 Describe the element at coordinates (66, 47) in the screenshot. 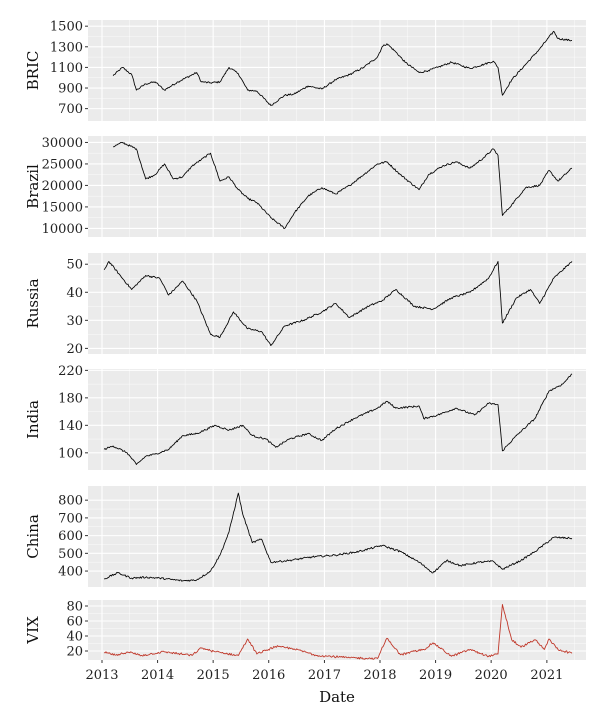

I see `bric-y-tick-label: 1300` at that location.